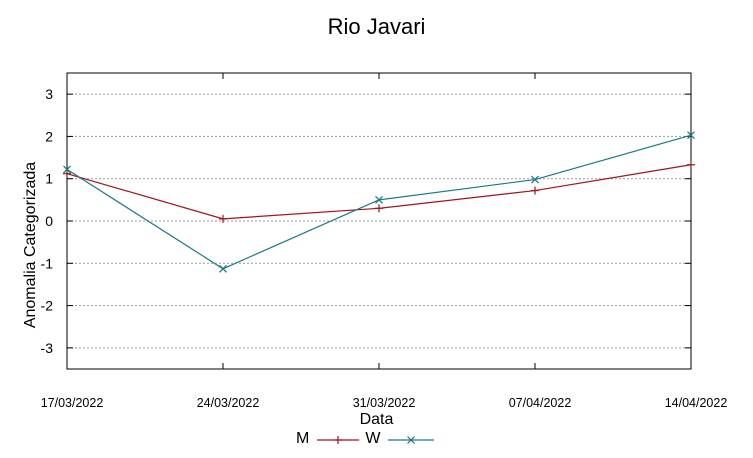 The width and height of the screenshot is (753, 458). Describe the element at coordinates (47, 348) in the screenshot. I see `y-tick-label: -3` at that location.